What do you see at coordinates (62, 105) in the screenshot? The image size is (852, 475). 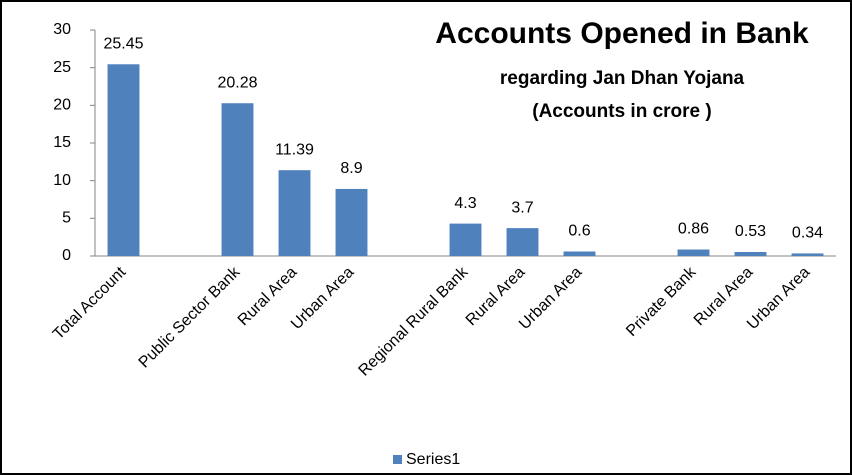 I see `y-tick-label: 20` at bounding box center [62, 105].